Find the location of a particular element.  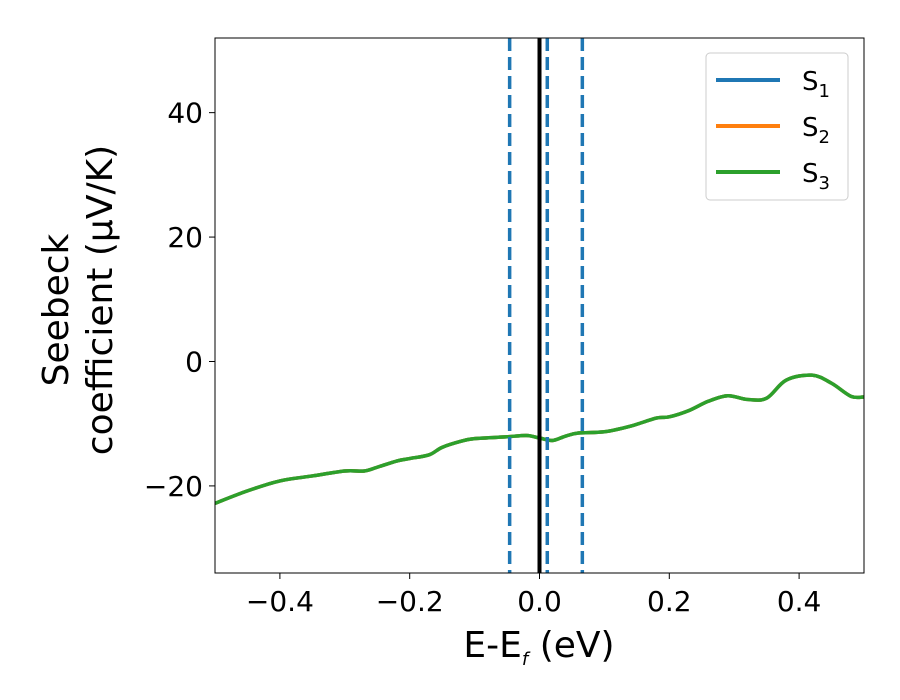

x-tick-label: −0.4 is located at coordinates (280, 601).